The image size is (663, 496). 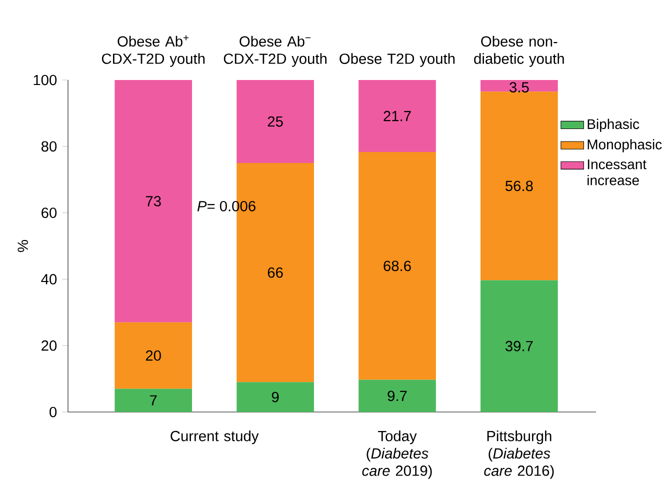 What do you see at coordinates (614, 125) in the screenshot?
I see `legend-label: Biphasic` at bounding box center [614, 125].